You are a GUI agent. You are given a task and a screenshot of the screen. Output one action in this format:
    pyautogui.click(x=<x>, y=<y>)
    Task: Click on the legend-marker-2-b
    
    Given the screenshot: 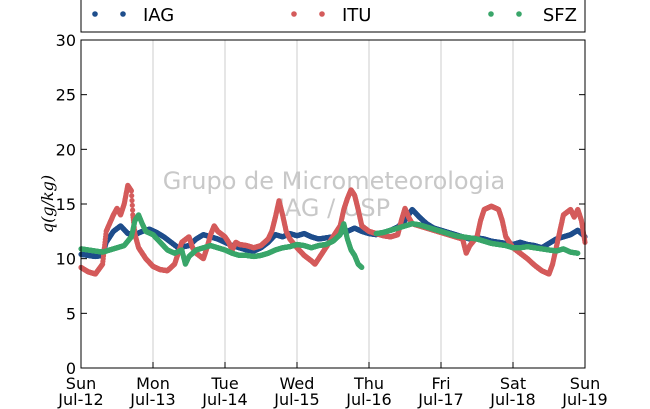 What is the action you would take?
    pyautogui.click(x=519, y=14)
    